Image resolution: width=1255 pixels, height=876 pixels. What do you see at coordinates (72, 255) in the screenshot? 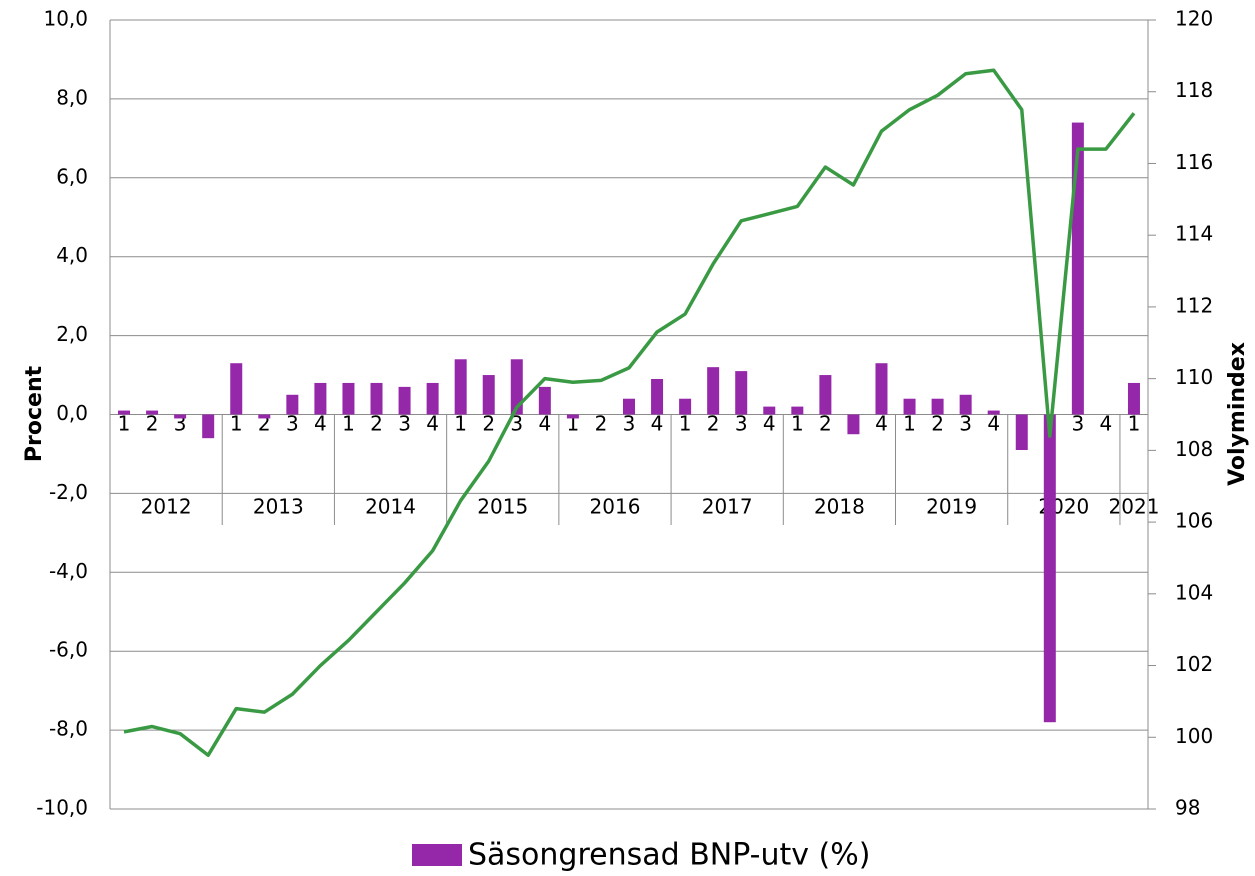
I see `y-tick-label: 4,0` at bounding box center [72, 255].